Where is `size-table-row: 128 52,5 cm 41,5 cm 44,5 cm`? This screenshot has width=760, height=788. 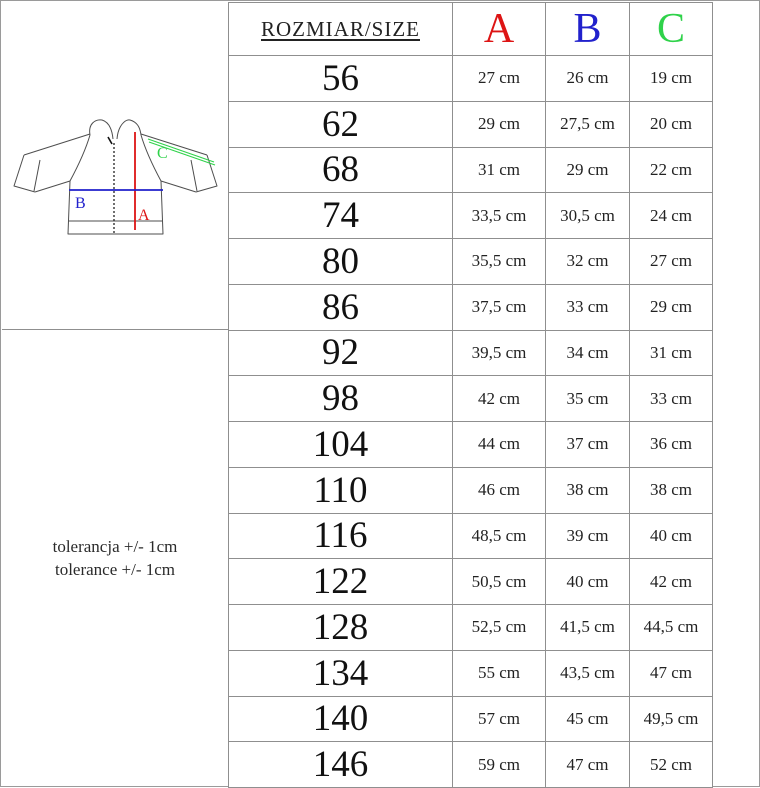 size-table-row: 128 52,5 cm 41,5 cm 44,5 cm is located at coordinates (470, 627).